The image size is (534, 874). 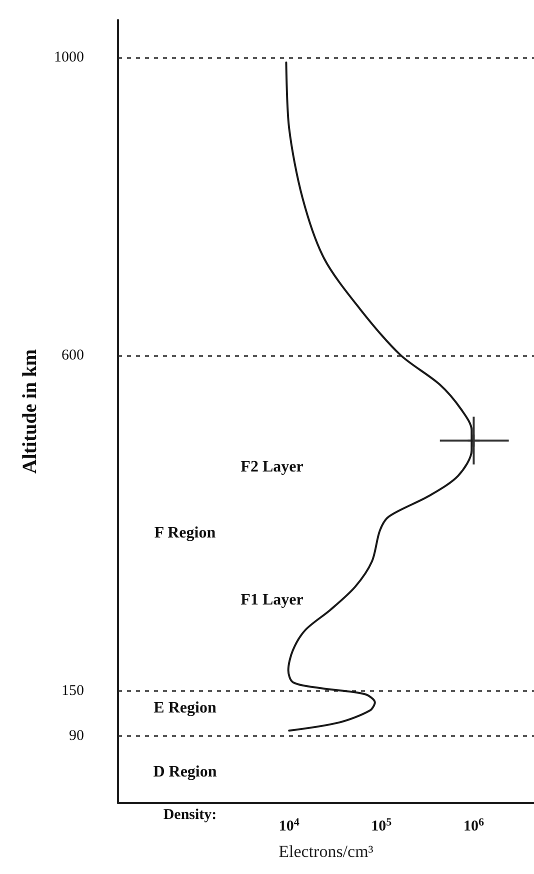 I want to click on y-tick-label: 150, so click(x=73, y=691).